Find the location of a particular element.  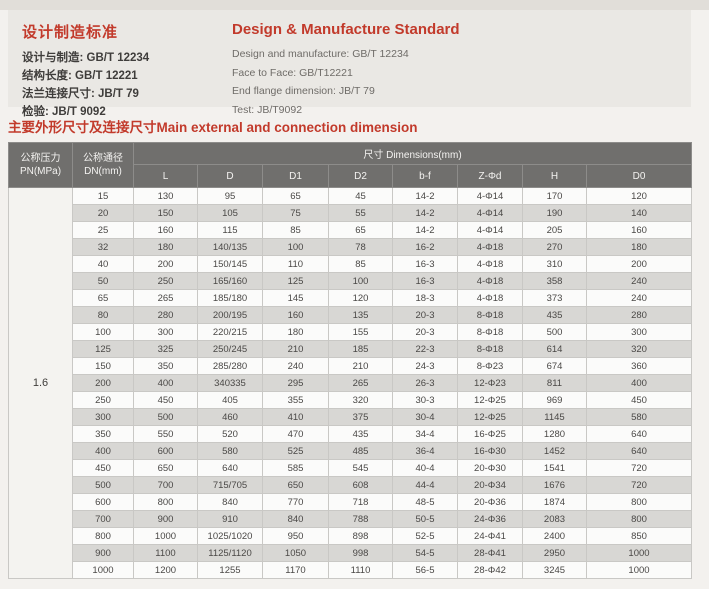

dim-cell: 45 is located at coordinates (360, 196).